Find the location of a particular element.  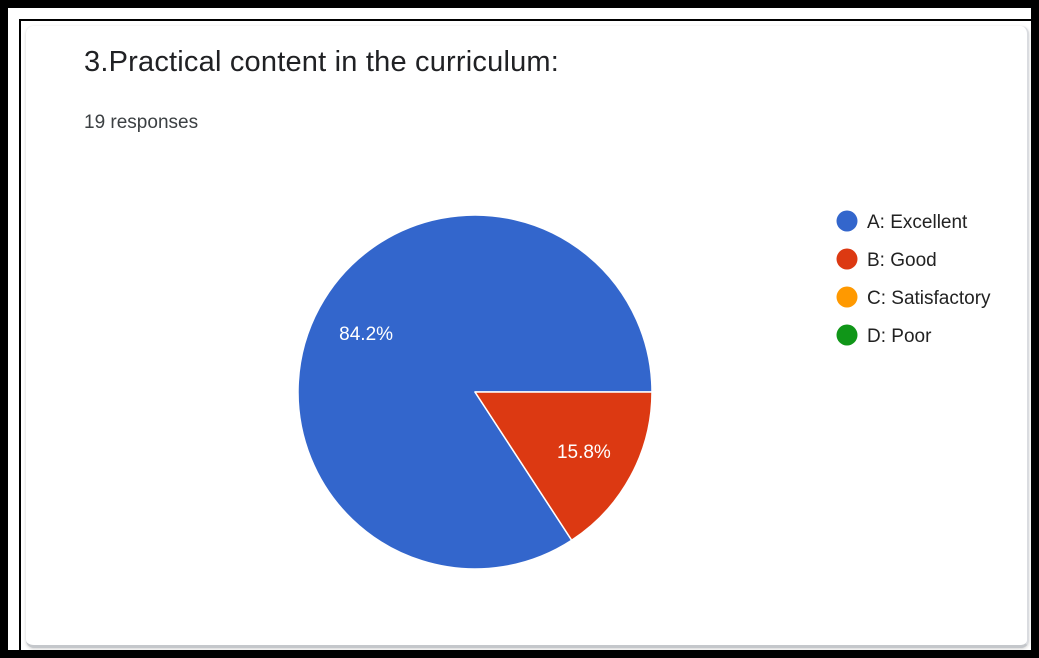

legend-label-a-excellent: A: Excellent is located at coordinates (917, 222).